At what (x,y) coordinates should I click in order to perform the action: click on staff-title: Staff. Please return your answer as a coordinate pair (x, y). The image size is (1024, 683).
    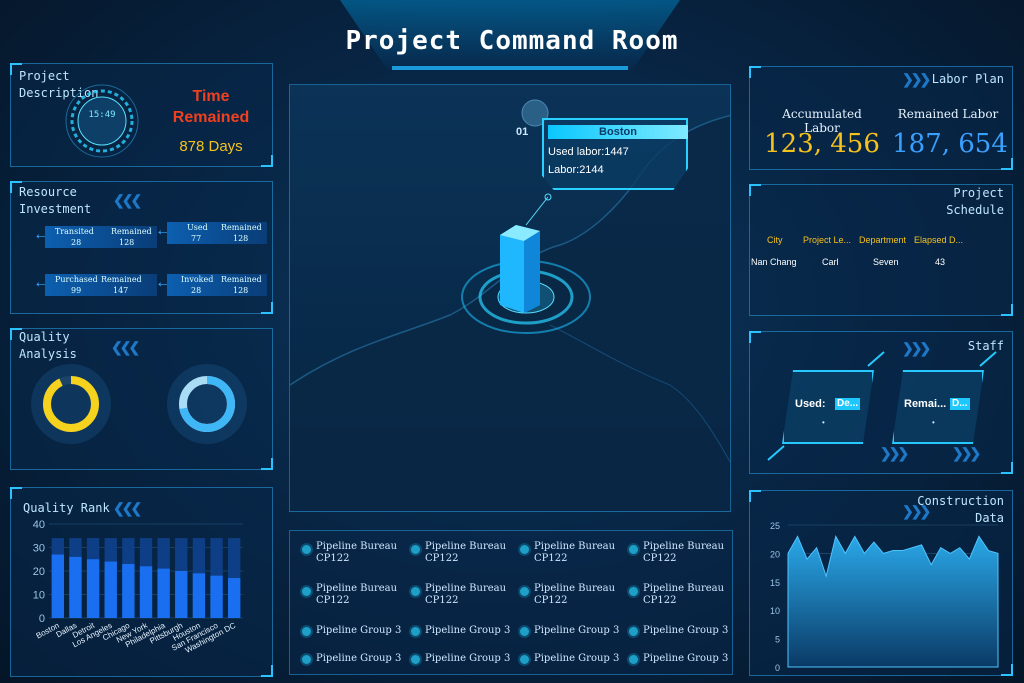
    Looking at the image, I should click on (985, 346).